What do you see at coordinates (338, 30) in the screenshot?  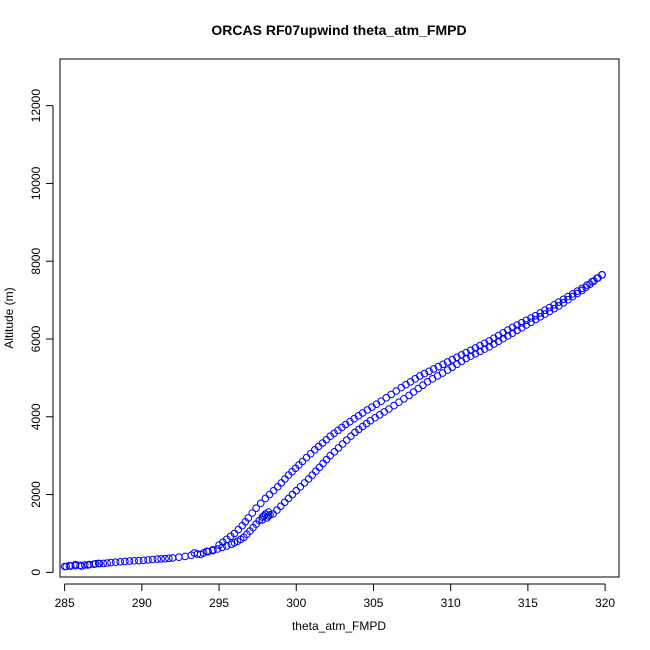 I see `chart-title: ORCAS RF07upwind theta_atm_FMPD` at bounding box center [338, 30].